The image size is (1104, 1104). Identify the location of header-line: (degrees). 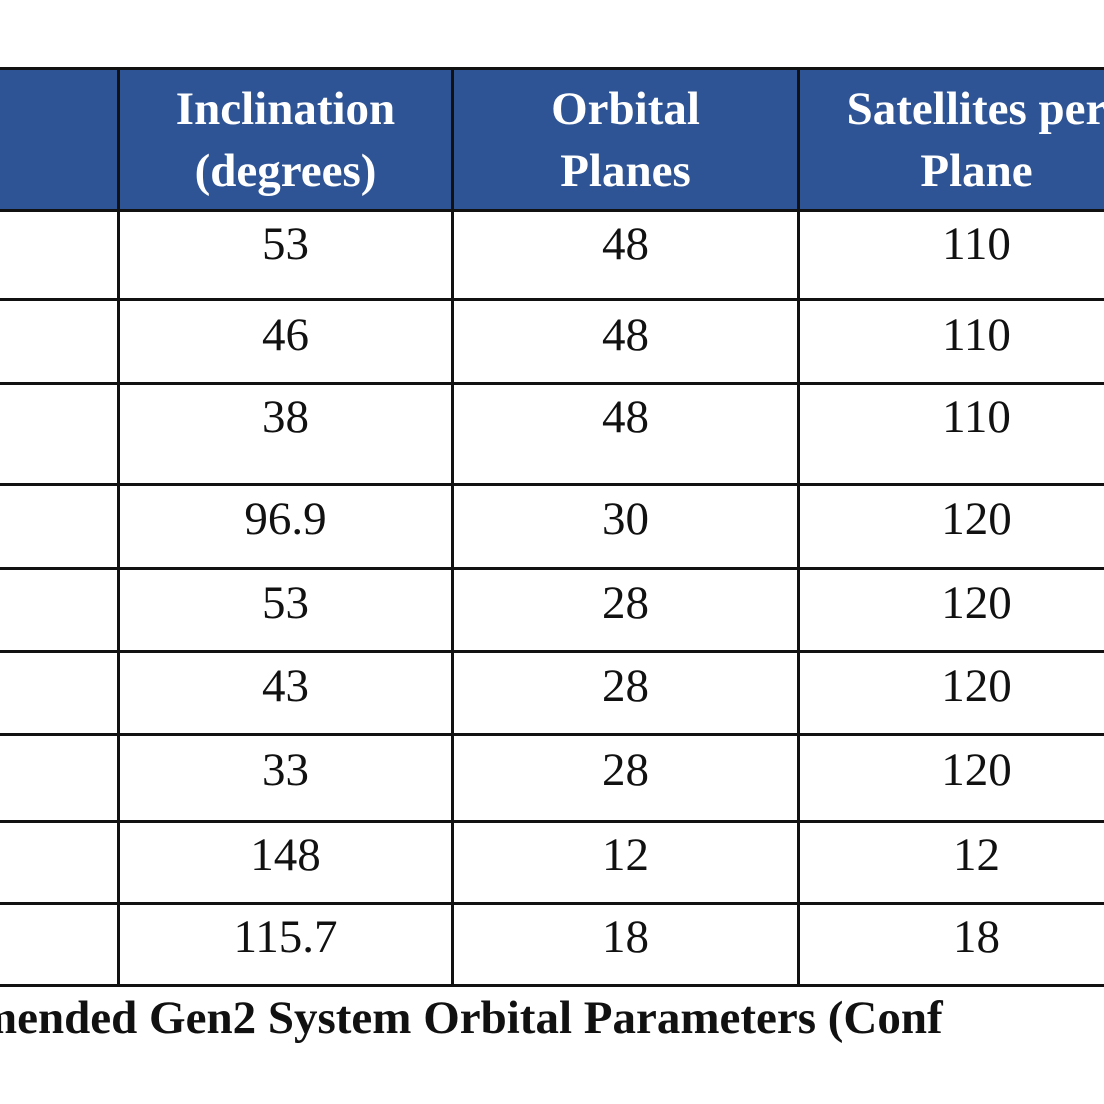
(285, 170).